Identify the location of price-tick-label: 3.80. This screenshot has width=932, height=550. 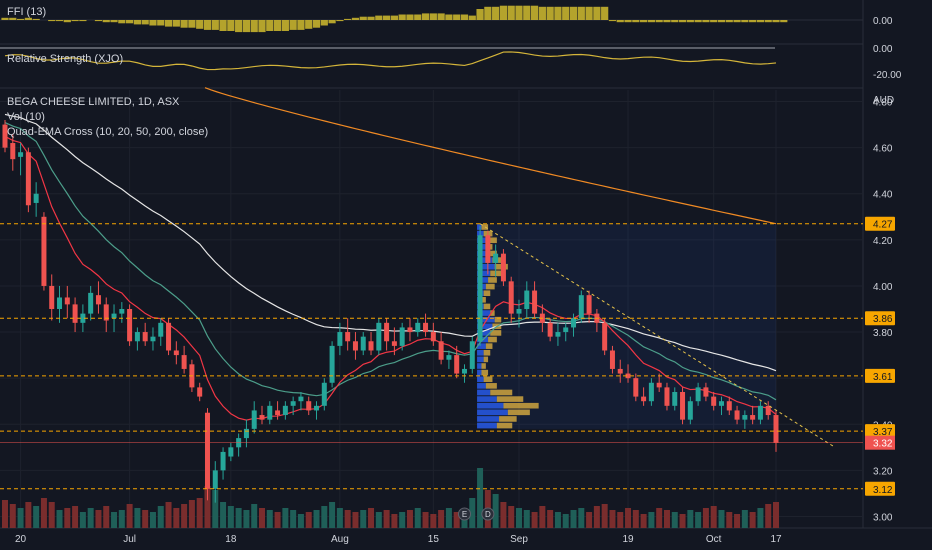
(883, 333).